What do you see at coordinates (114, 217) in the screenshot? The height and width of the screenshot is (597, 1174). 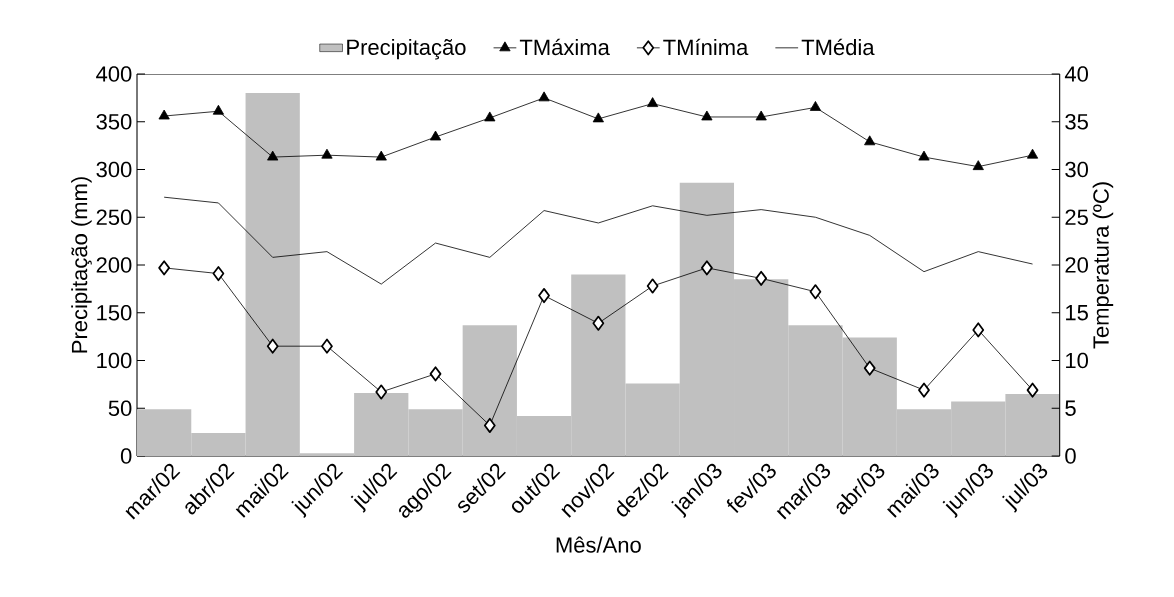 I see `y-tick-label: 250` at bounding box center [114, 217].